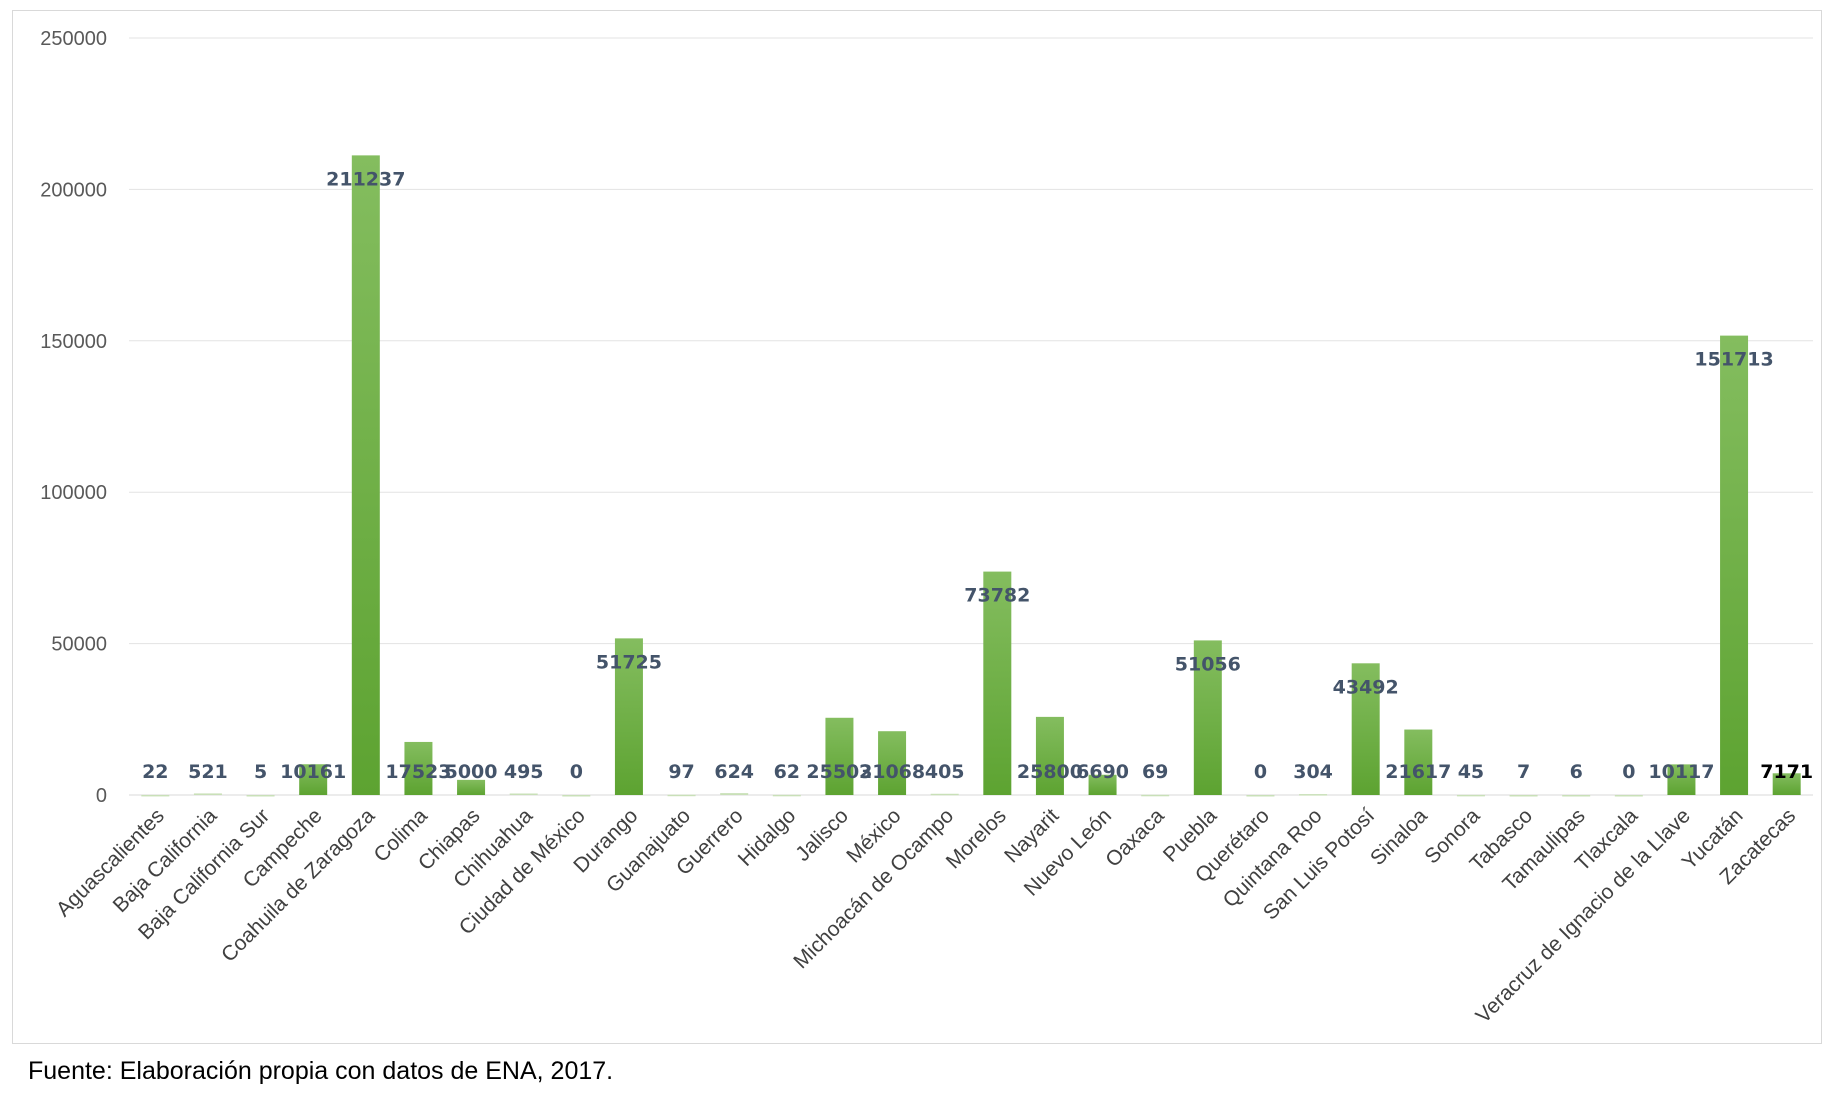 This screenshot has height=1096, width=1832. What do you see at coordinates (524, 772) in the screenshot?
I see `data-label: 495` at bounding box center [524, 772].